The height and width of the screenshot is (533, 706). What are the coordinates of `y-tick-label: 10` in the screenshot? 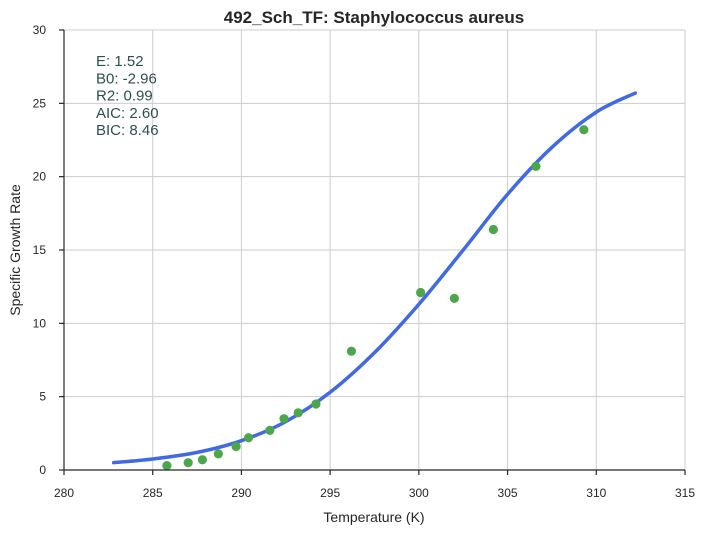 It's located at (40, 323).